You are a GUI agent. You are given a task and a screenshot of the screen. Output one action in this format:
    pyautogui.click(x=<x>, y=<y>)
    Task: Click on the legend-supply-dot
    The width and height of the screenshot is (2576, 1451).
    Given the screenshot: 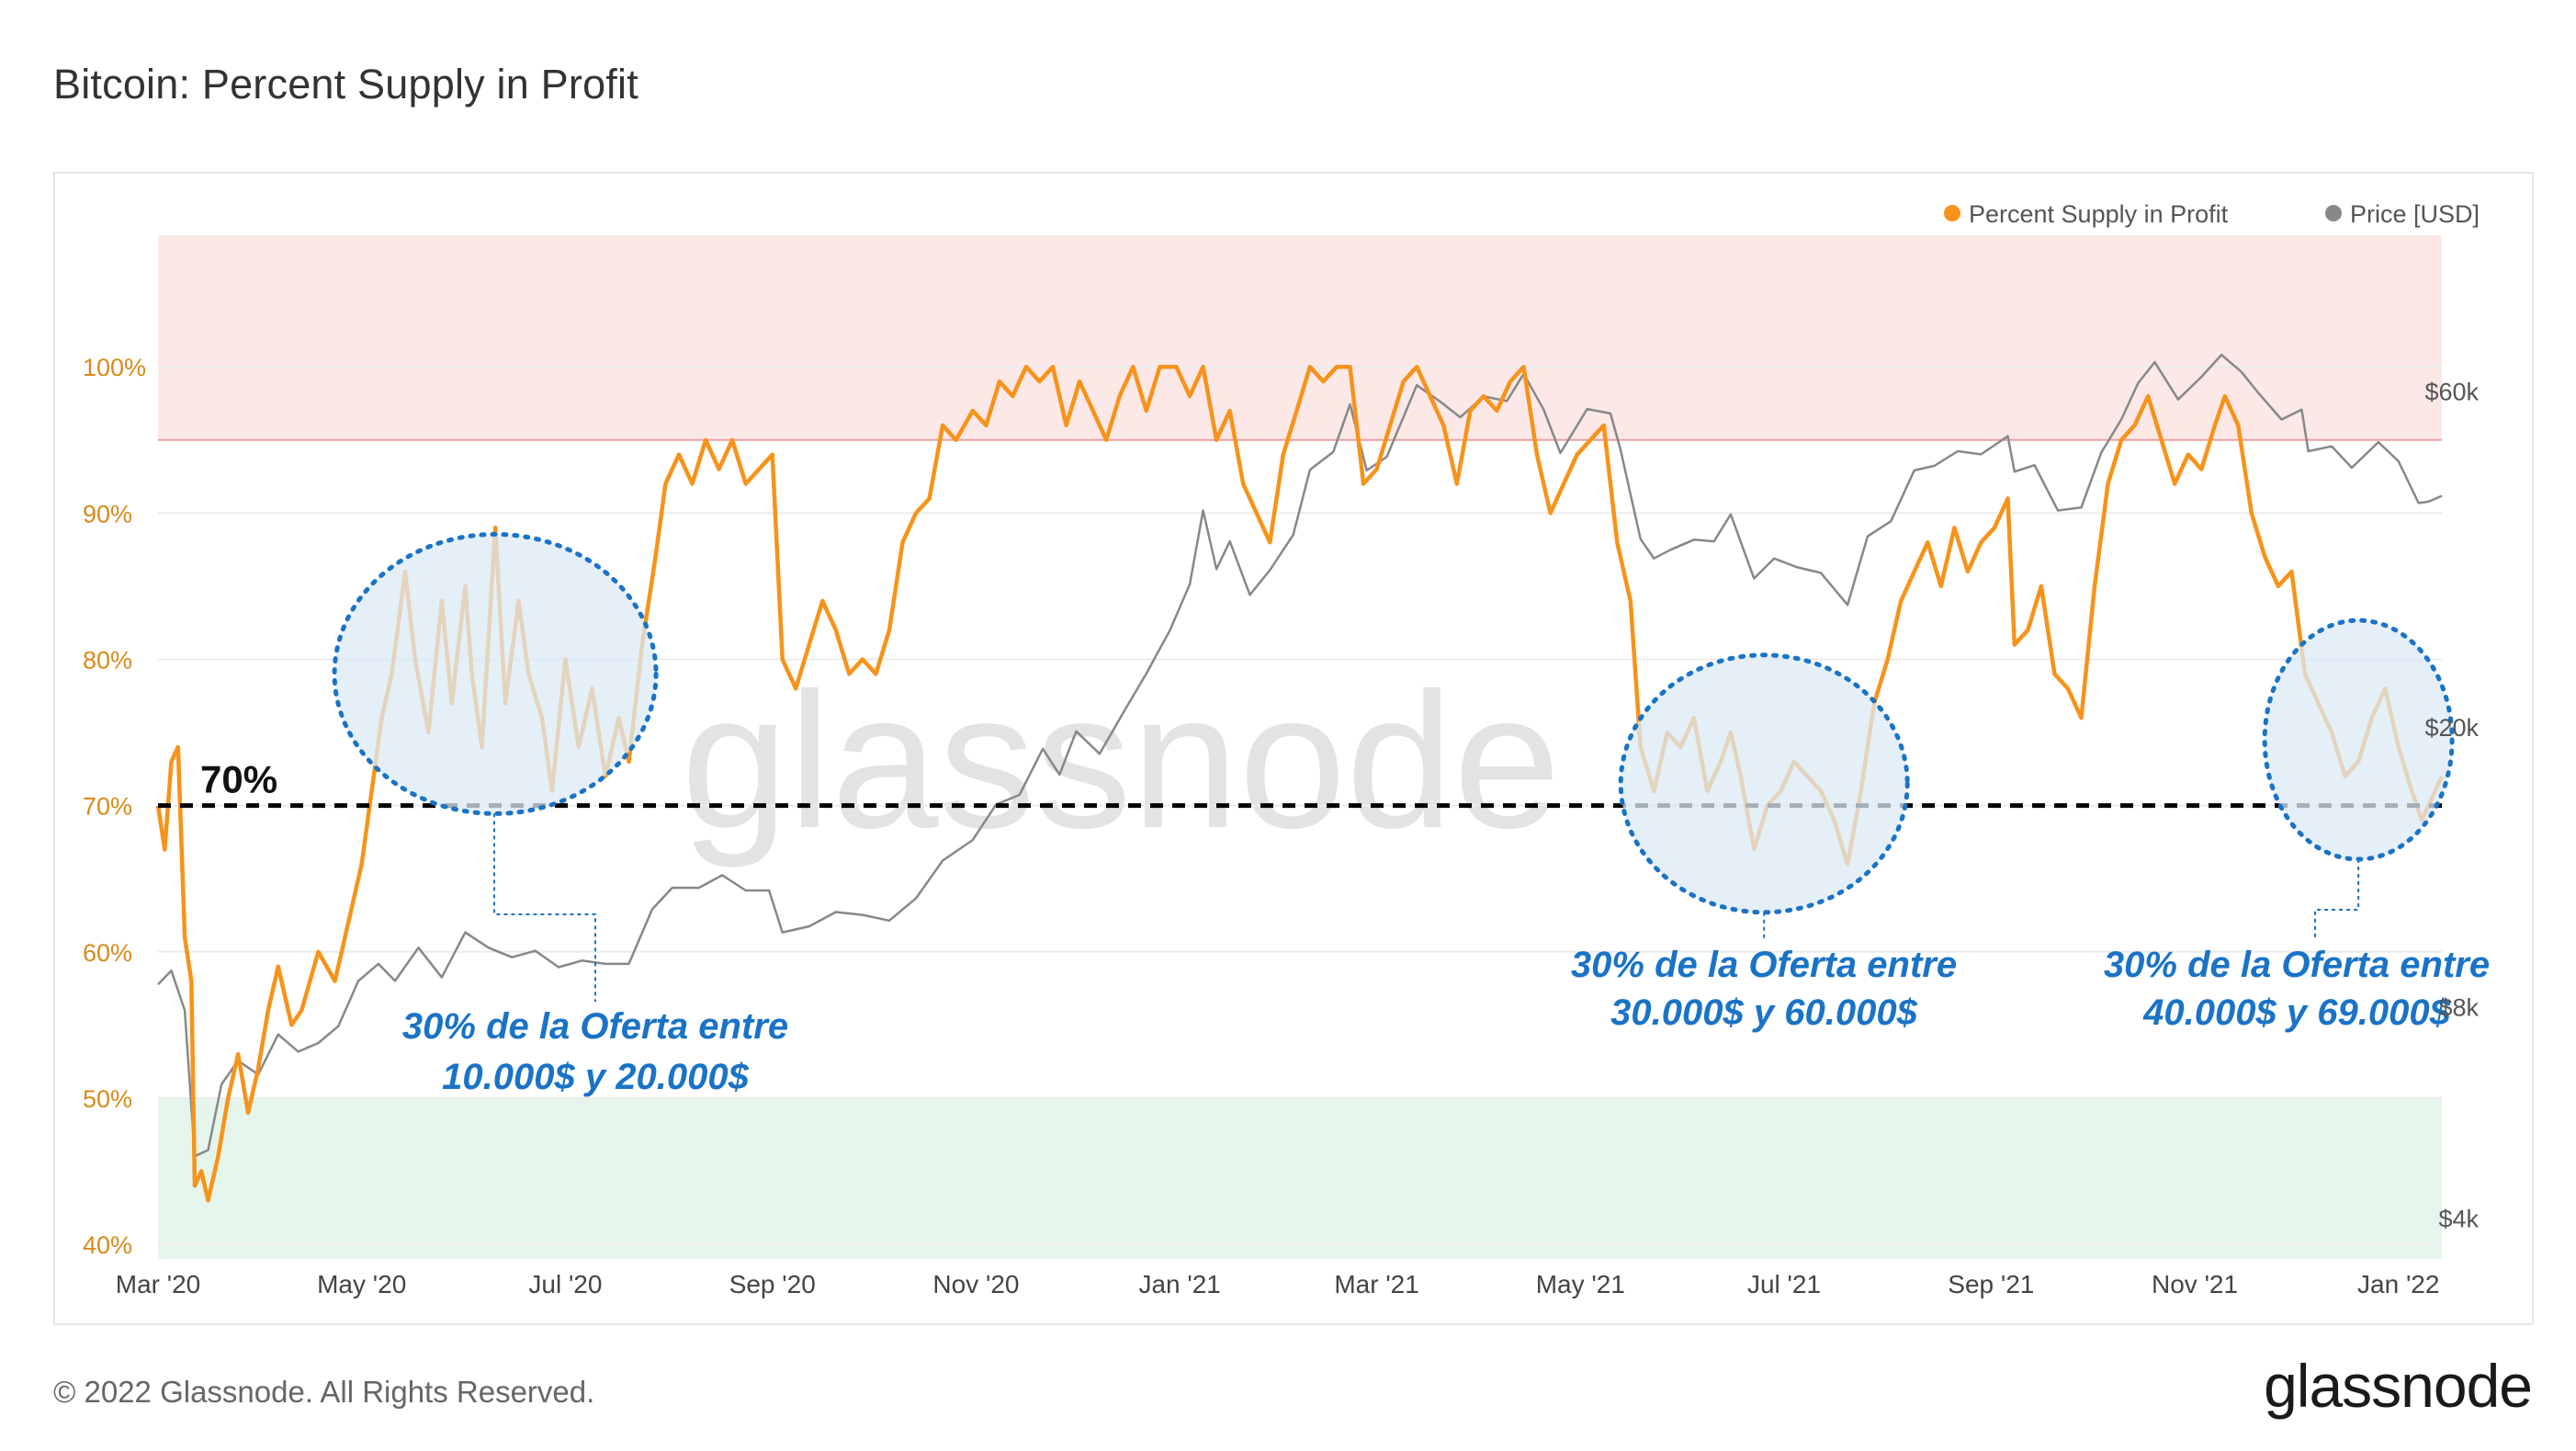 What is the action you would take?
    pyautogui.click(x=1952, y=213)
    